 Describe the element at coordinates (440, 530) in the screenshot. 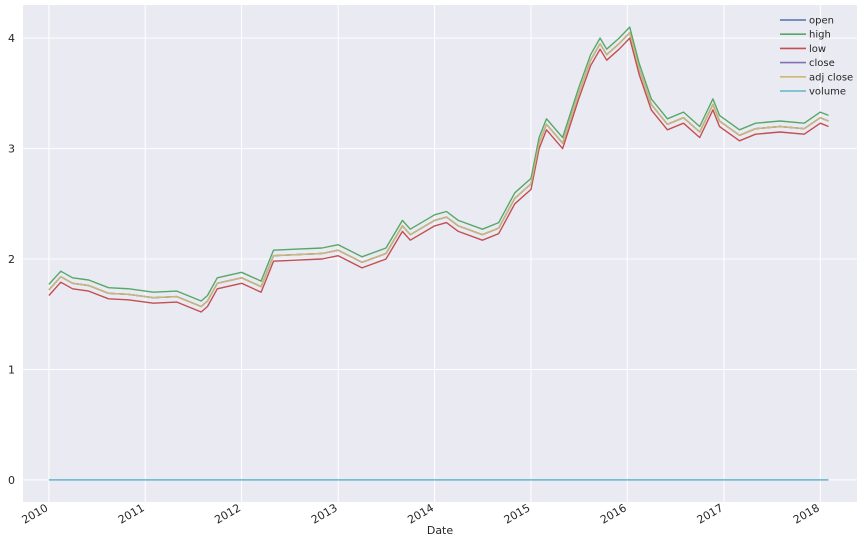

I see `x-axis-label: Date` at that location.